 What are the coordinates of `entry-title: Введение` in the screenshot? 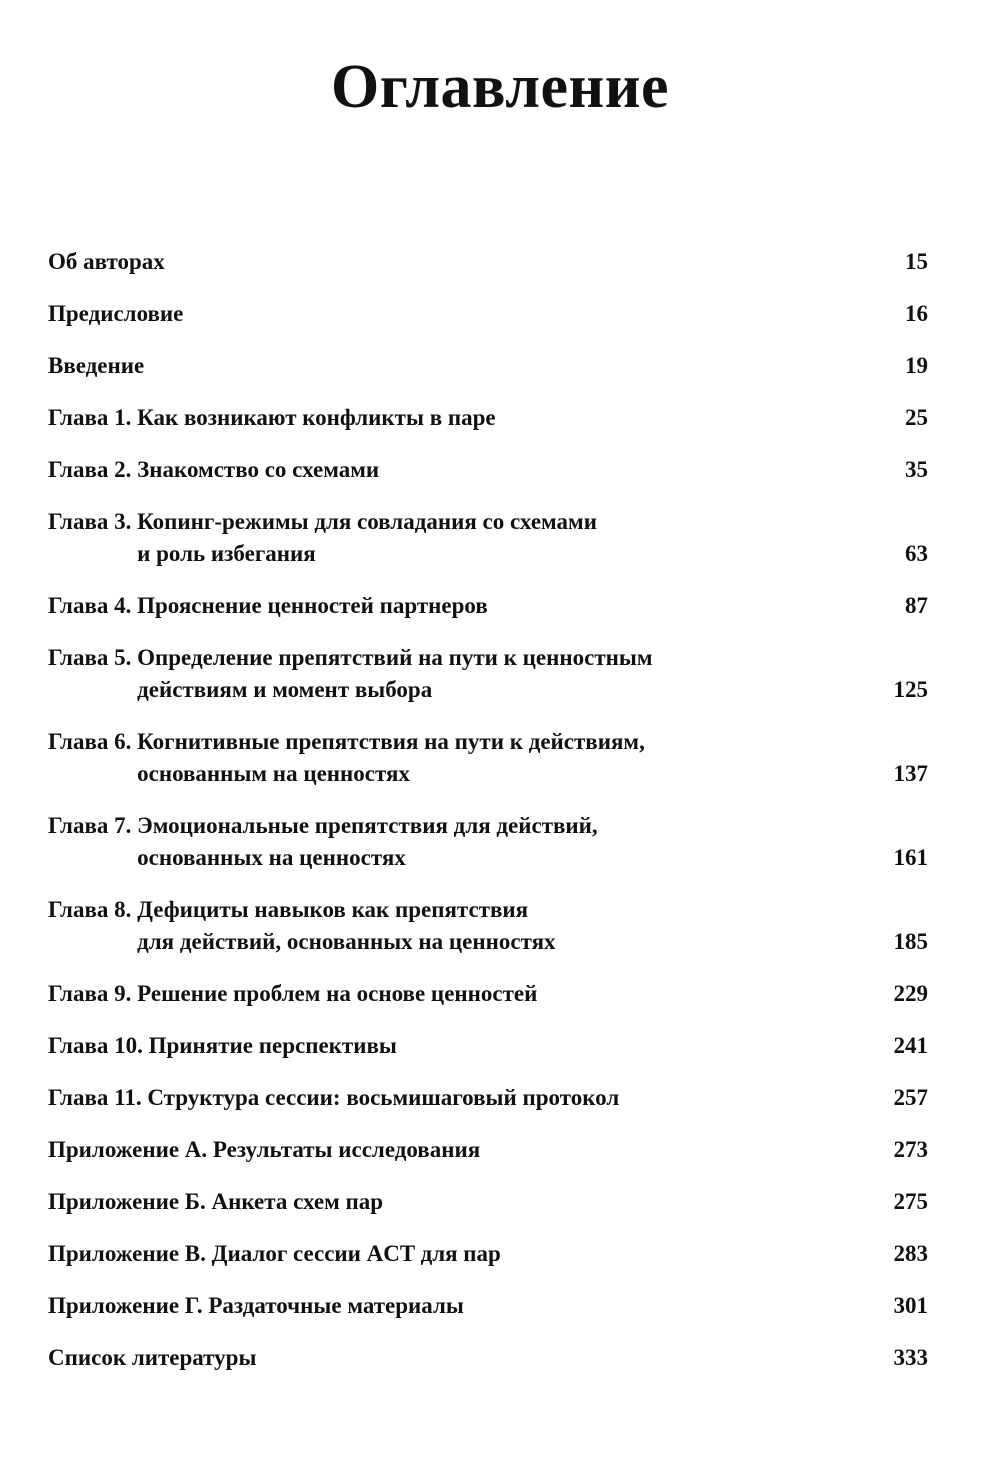 It's located at (458, 366).